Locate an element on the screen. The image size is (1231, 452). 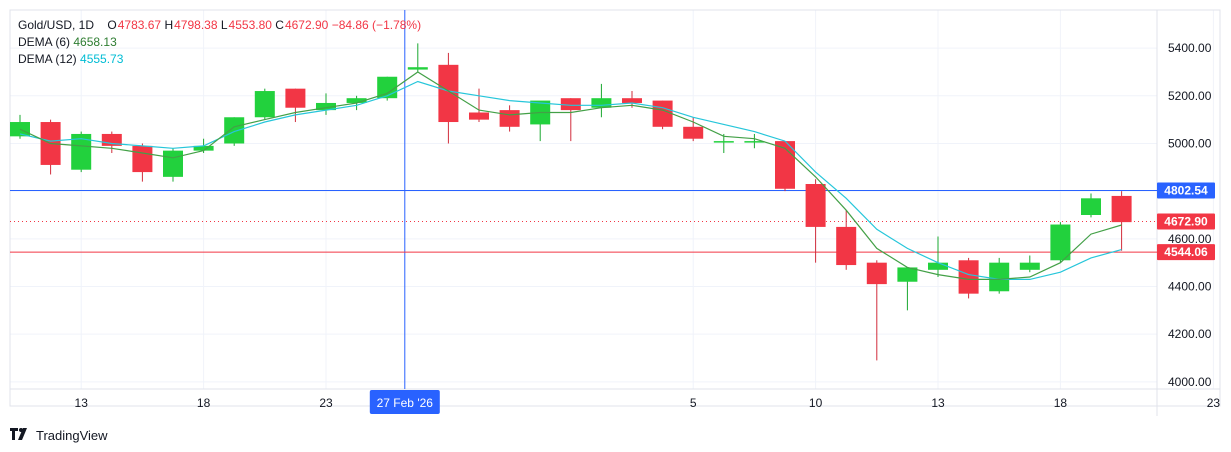
x-axis-ticks: 13182351013182326Apr is located at coordinates (653, 403).